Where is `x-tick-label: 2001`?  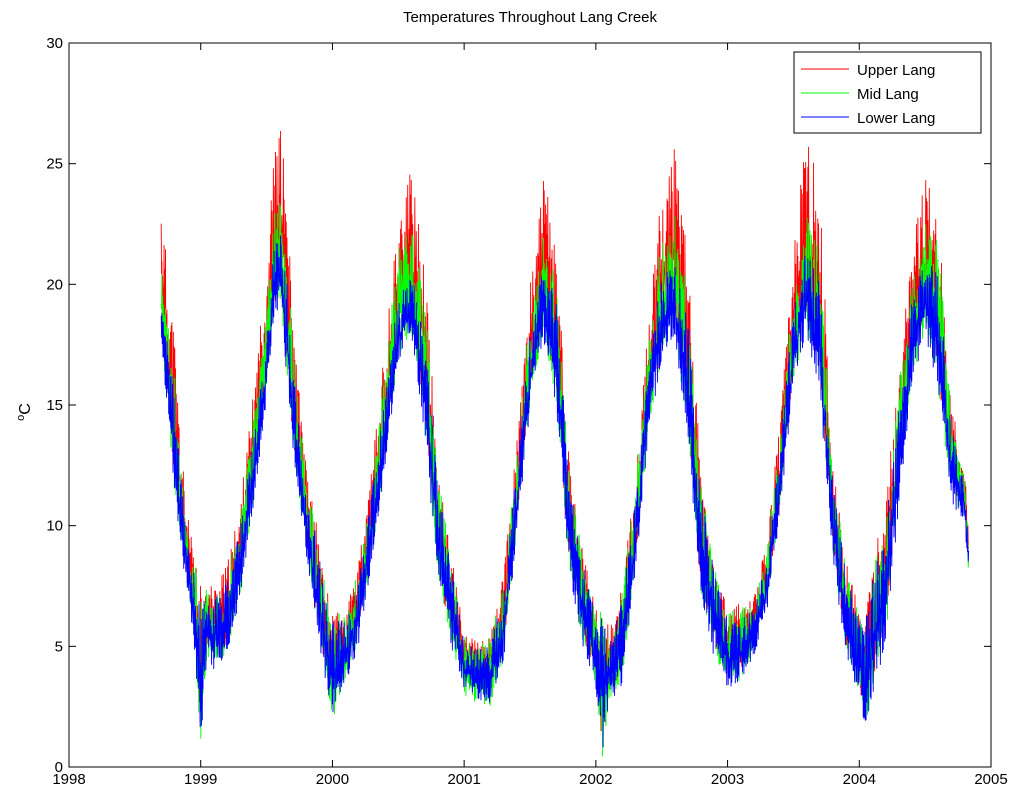
x-tick-label: 2001 is located at coordinates (463, 779).